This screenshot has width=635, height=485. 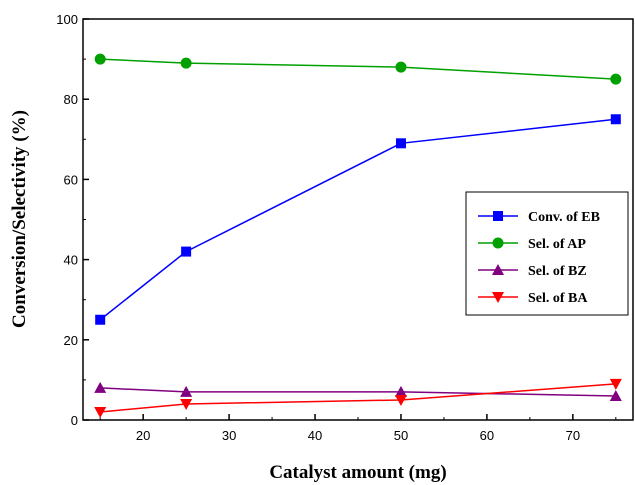 I want to click on legend-label: Sel. of BA, so click(x=558, y=298).